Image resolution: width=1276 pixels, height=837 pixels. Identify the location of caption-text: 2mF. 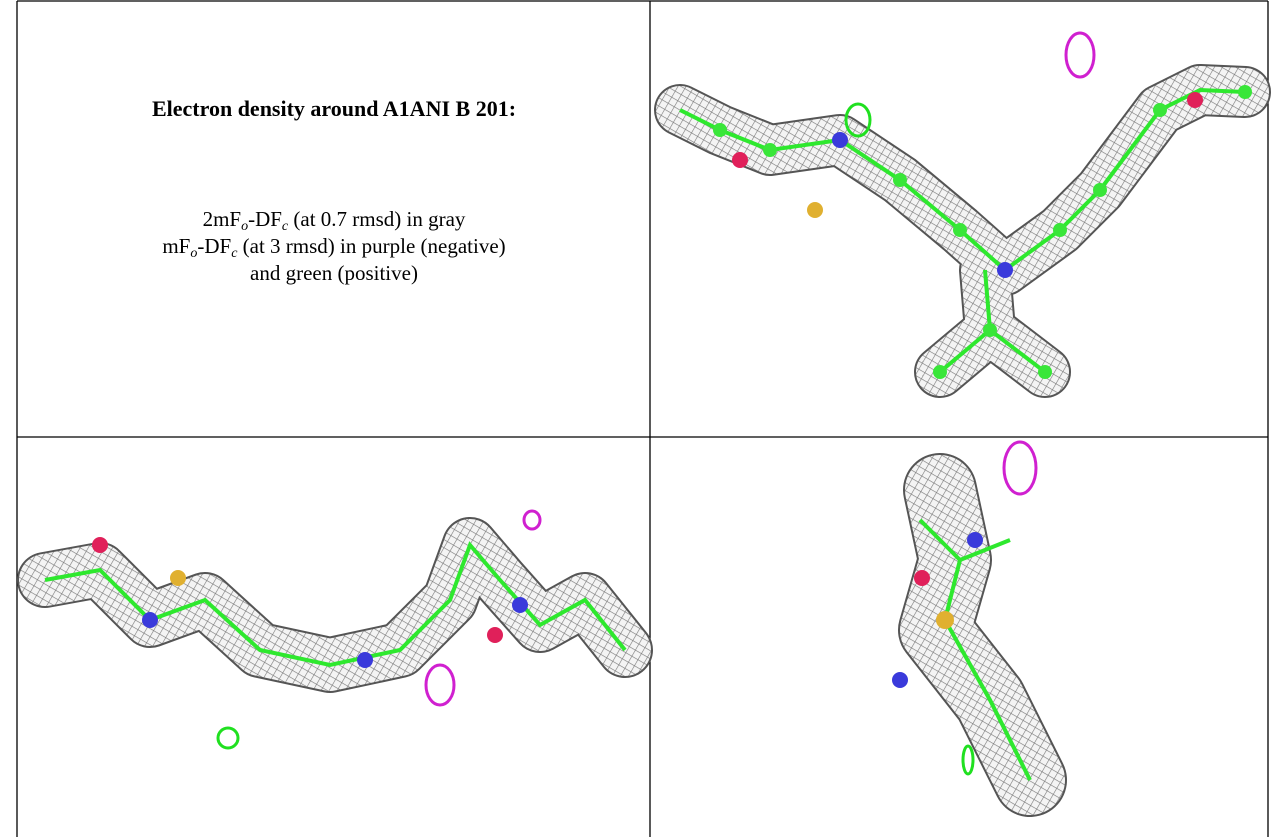
(222, 219).